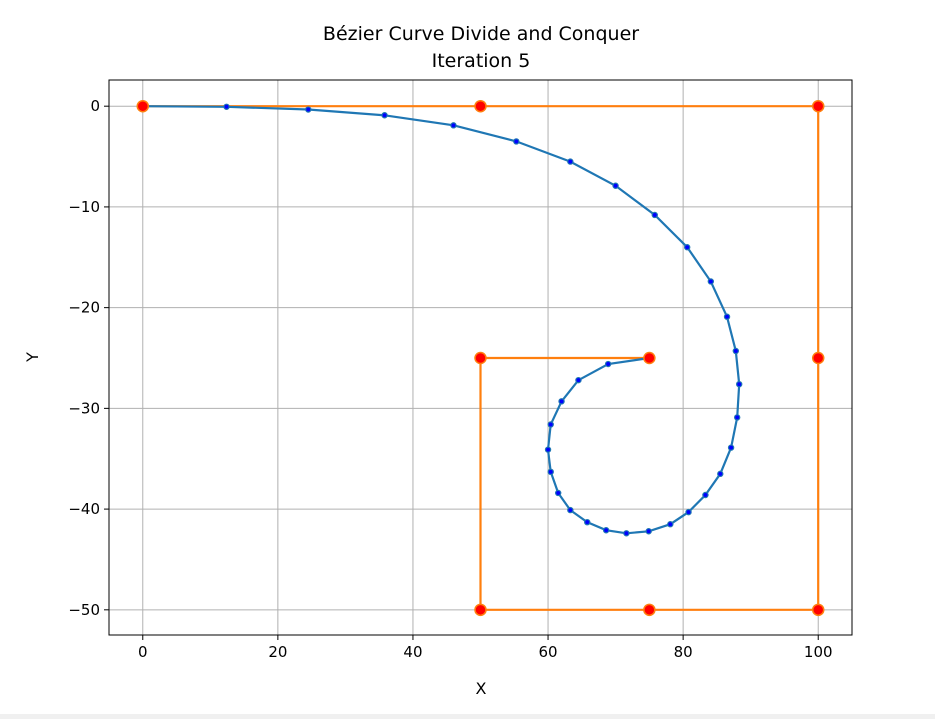 The image size is (935, 719). What do you see at coordinates (818, 652) in the screenshot?
I see `x-tick-label-5: 100` at bounding box center [818, 652].